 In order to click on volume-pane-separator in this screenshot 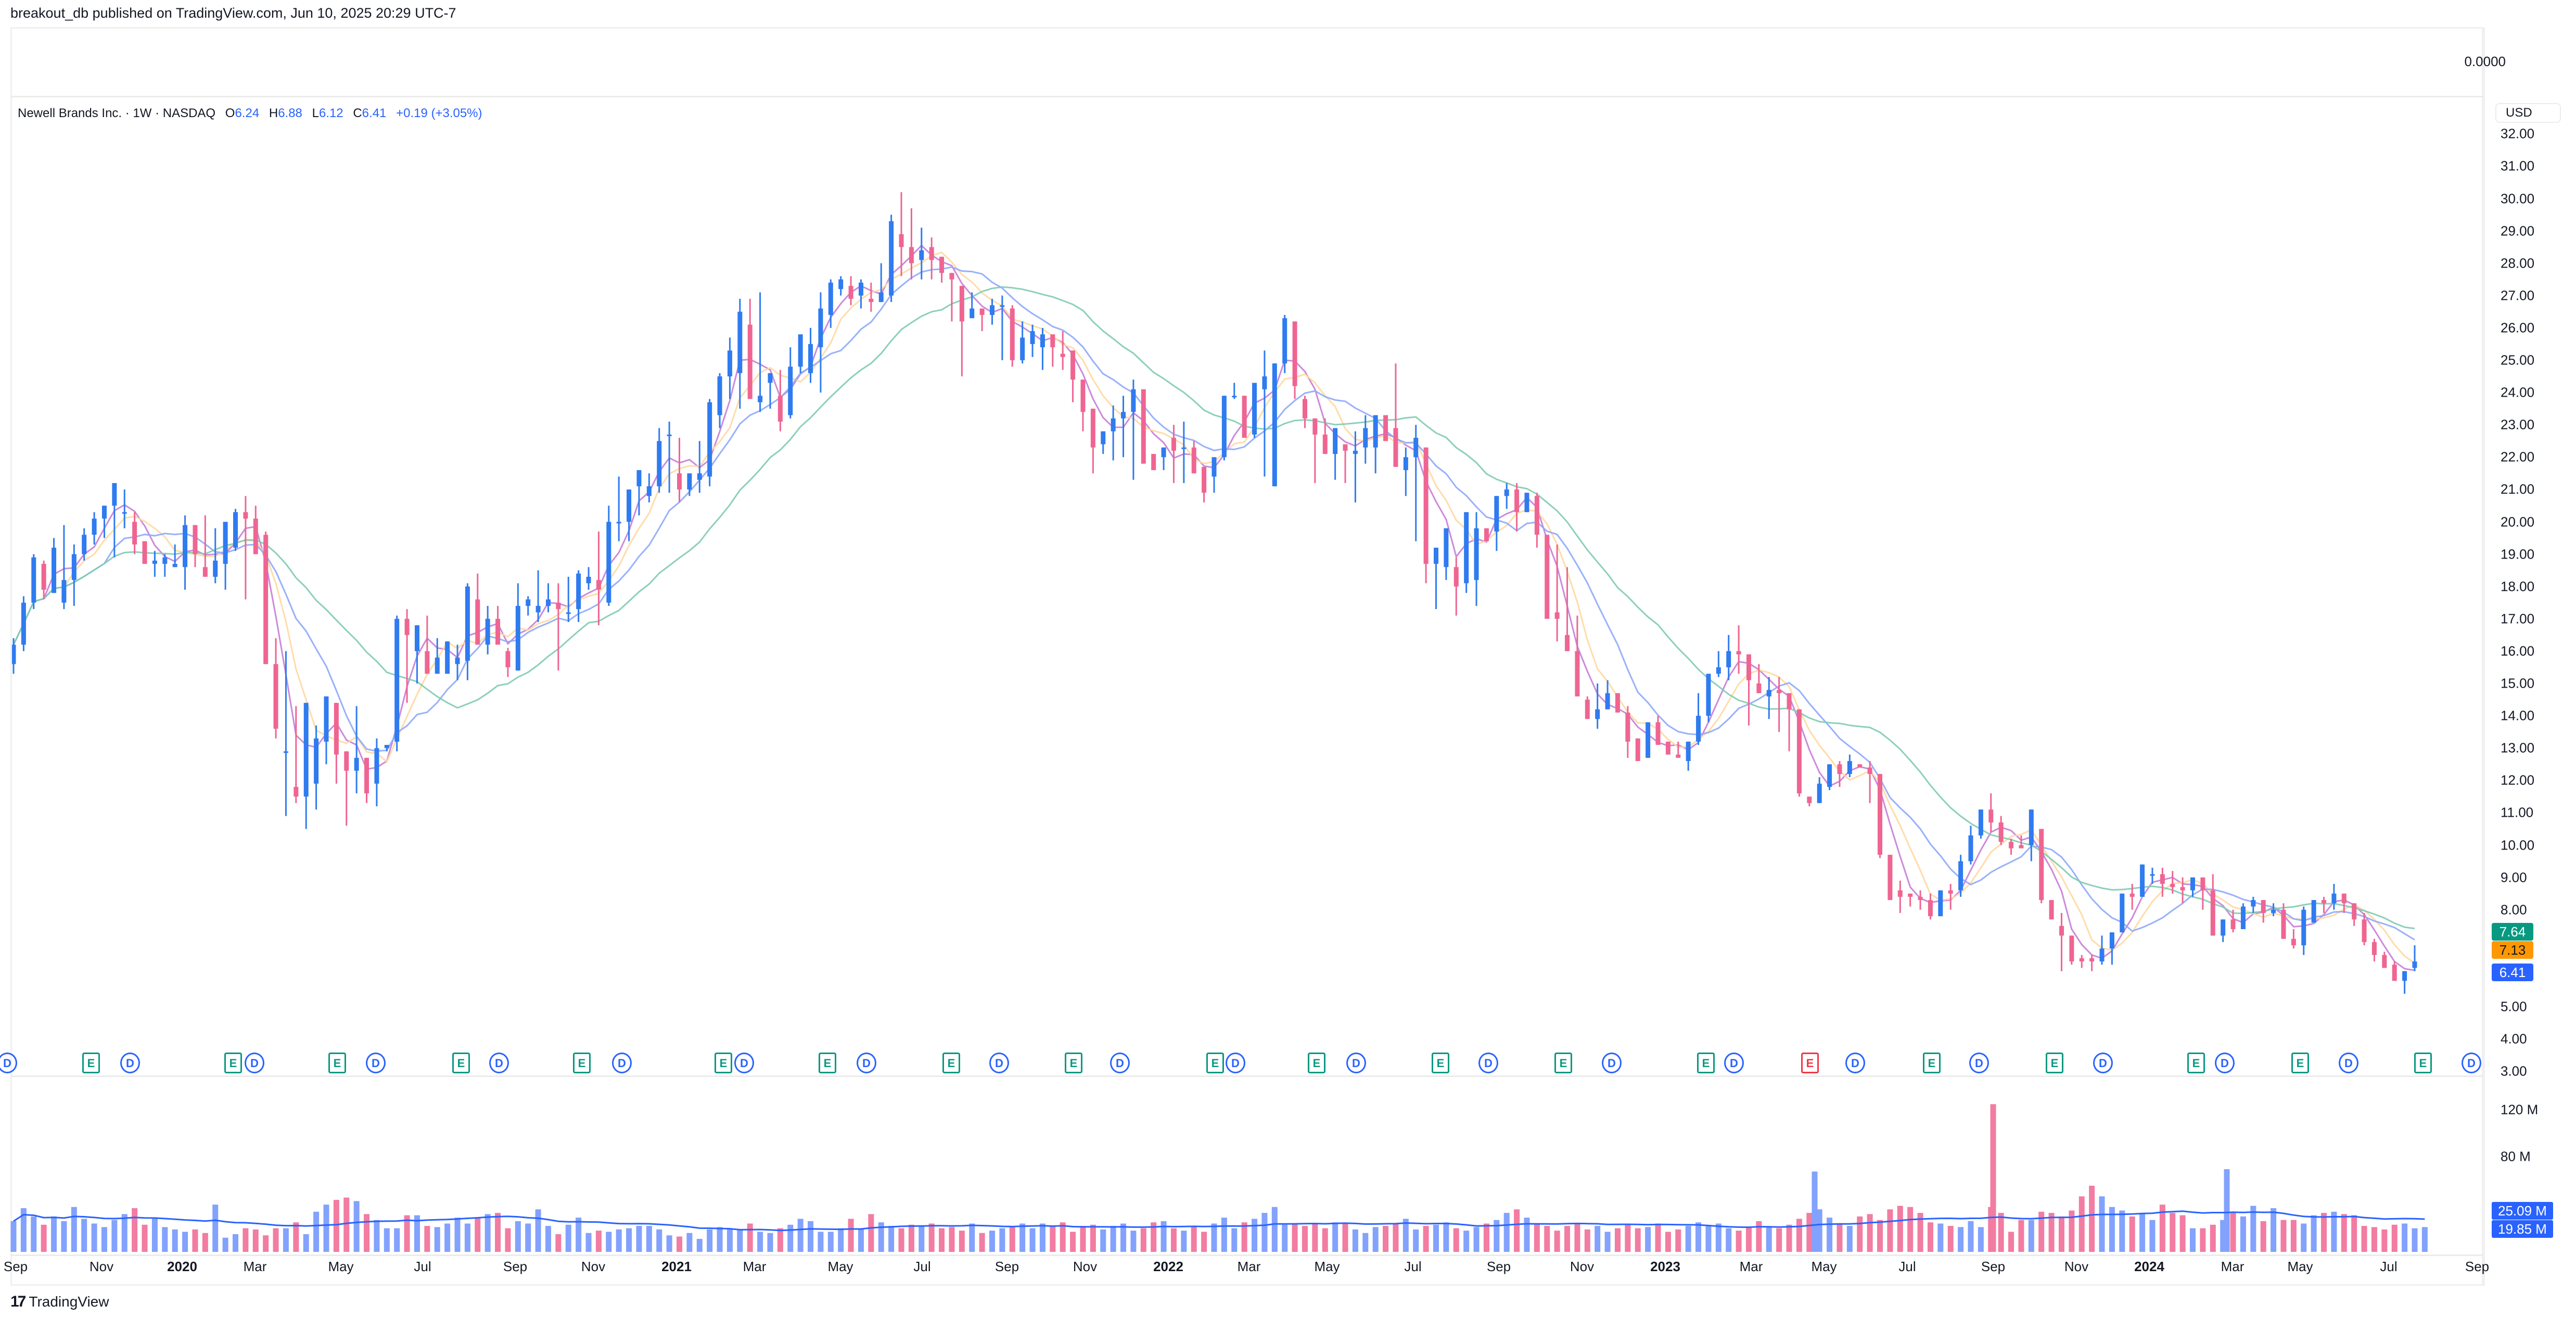, I will do `click(1246, 1076)`.